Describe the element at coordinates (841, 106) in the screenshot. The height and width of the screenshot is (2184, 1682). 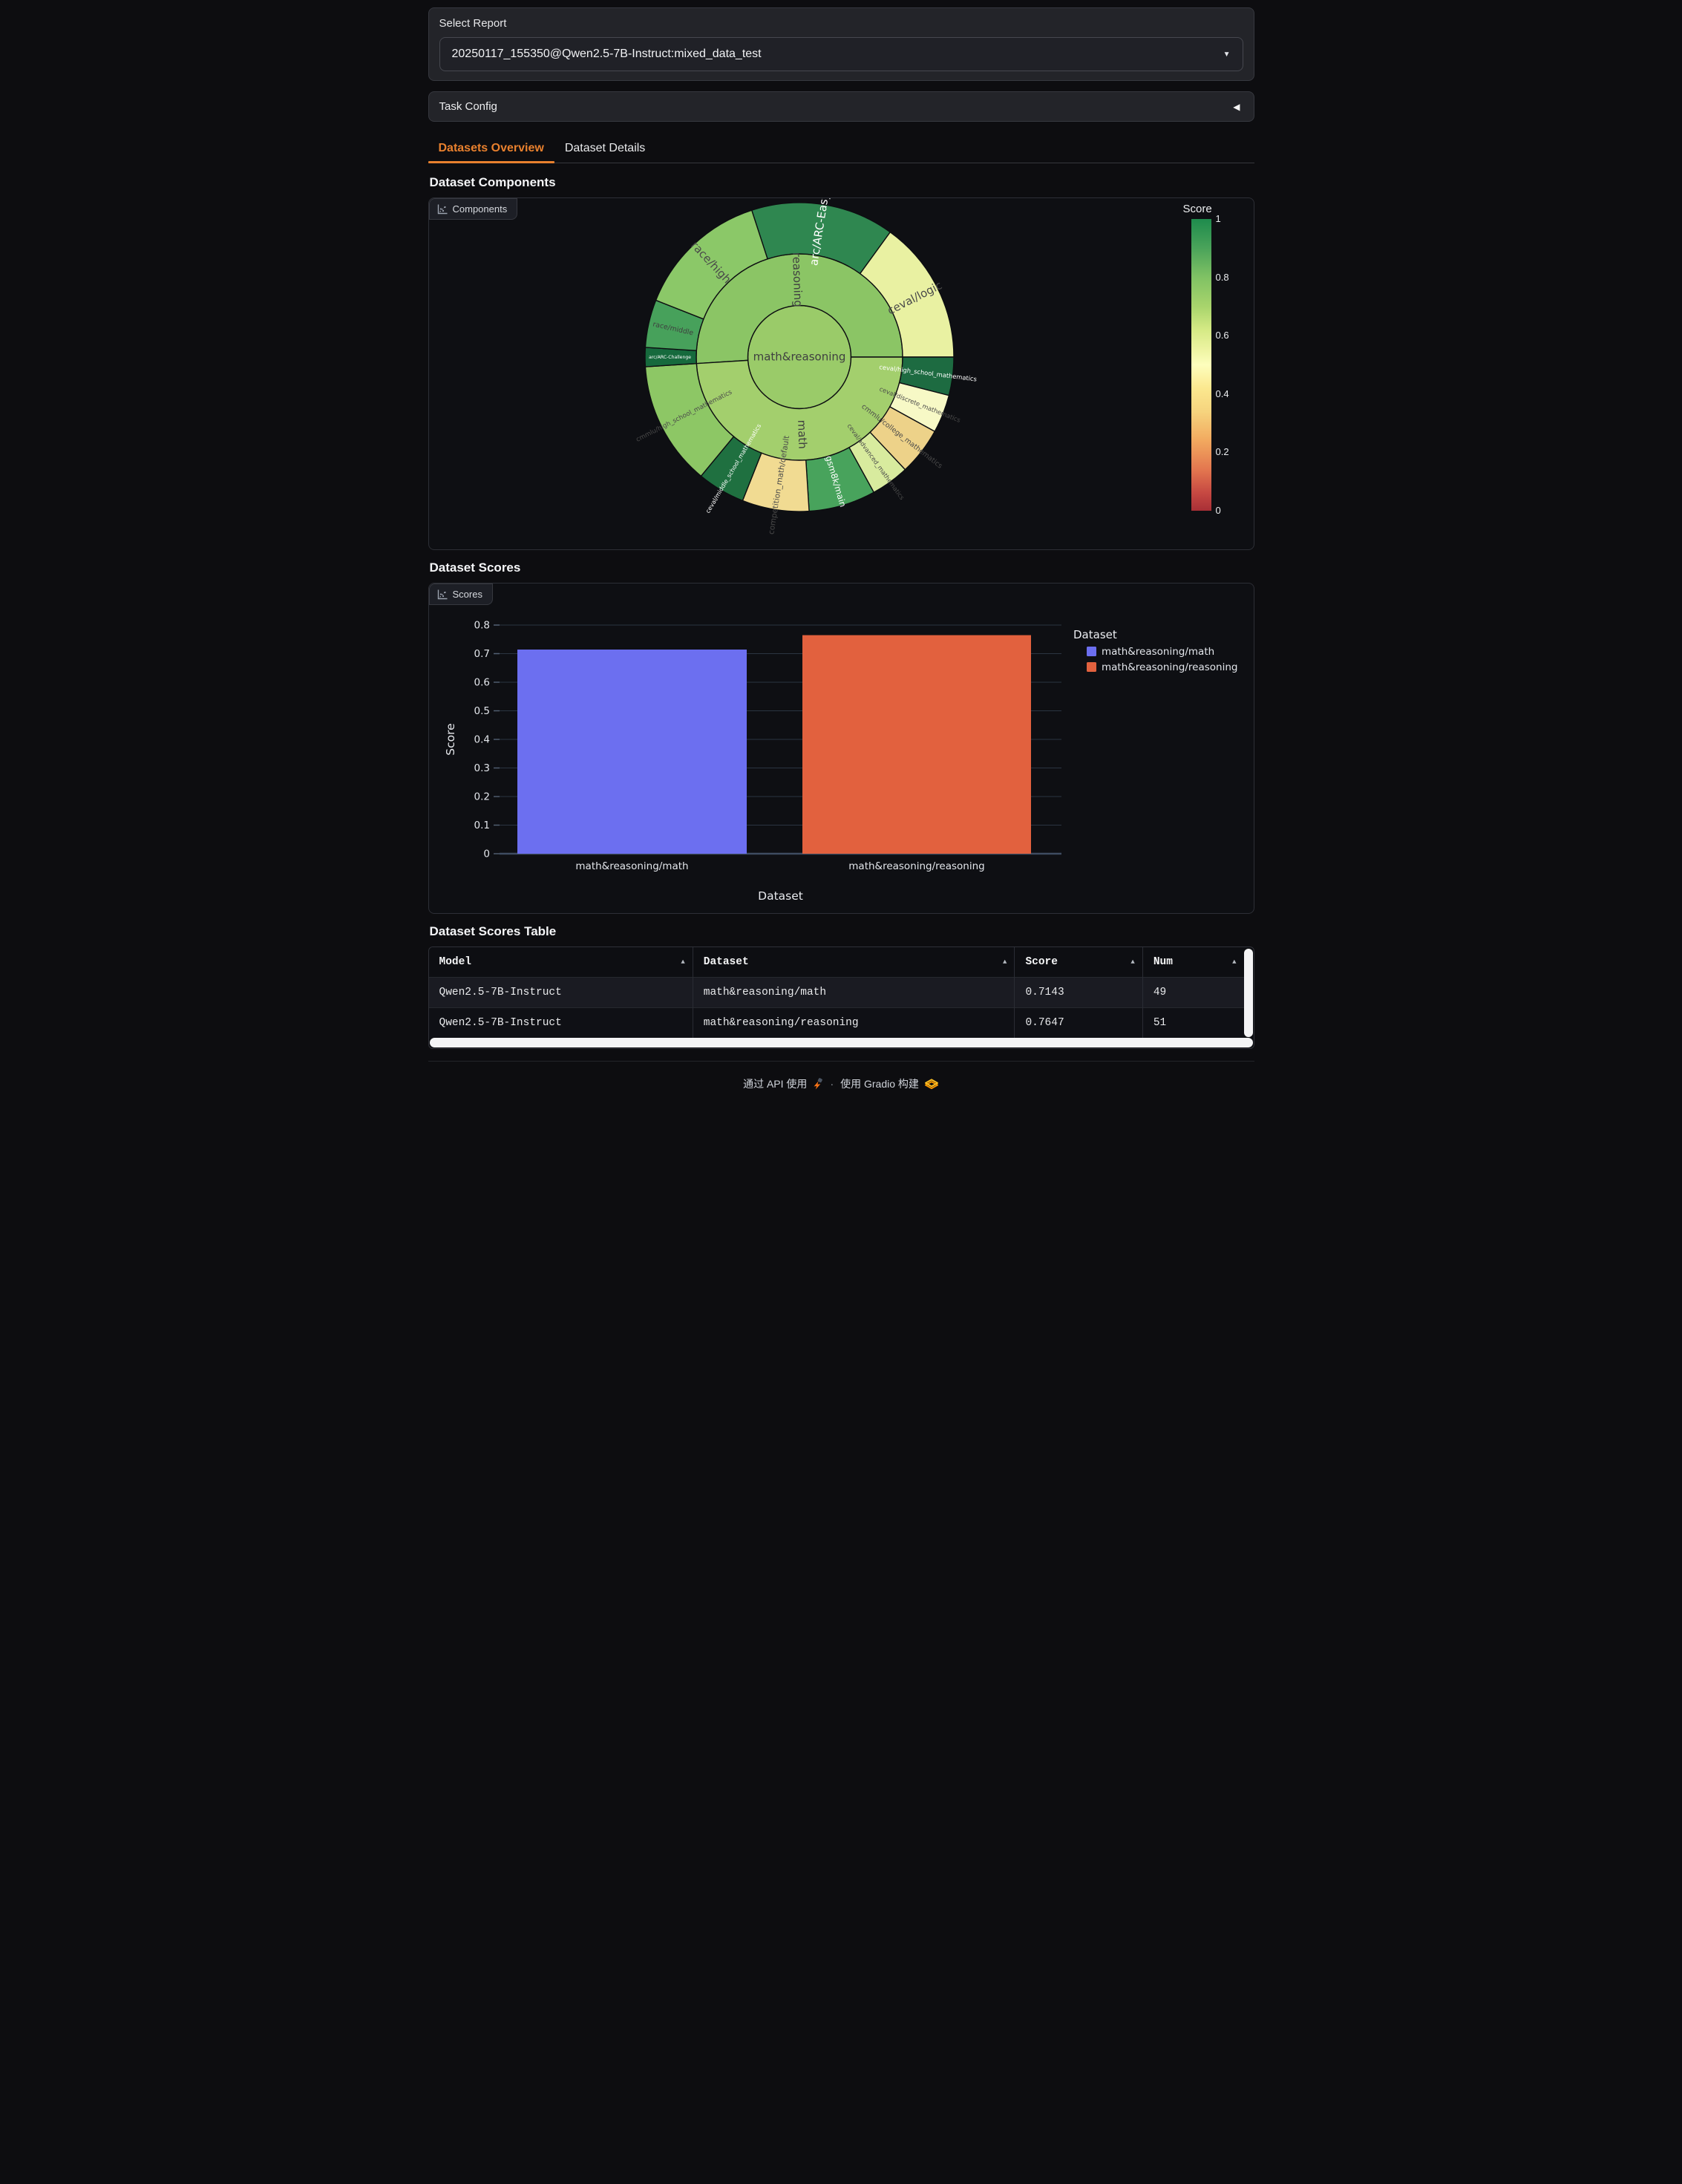
I see `task-config-accordion: Task Config ◀` at that location.